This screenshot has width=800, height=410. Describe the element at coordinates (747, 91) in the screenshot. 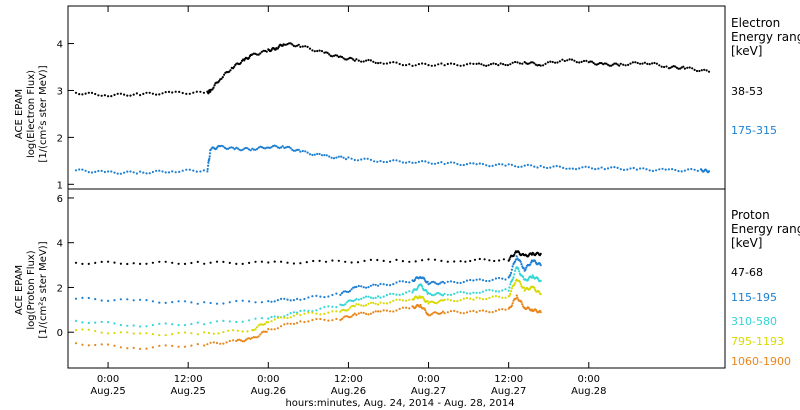

I see `electron-legend-entry: 38-53` at that location.